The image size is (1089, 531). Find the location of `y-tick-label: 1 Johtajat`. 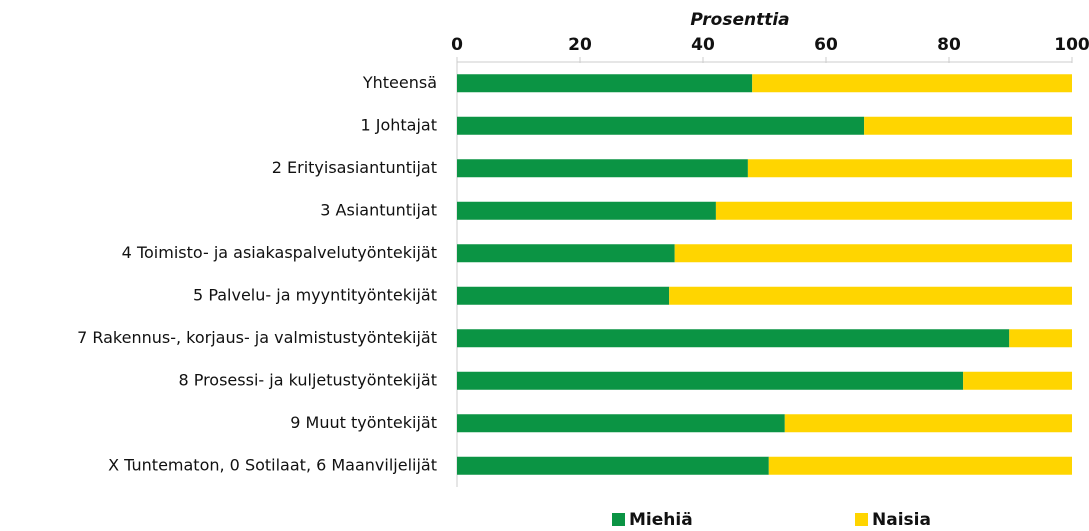

y-tick-label: 1 Johtajat is located at coordinates (398, 124).